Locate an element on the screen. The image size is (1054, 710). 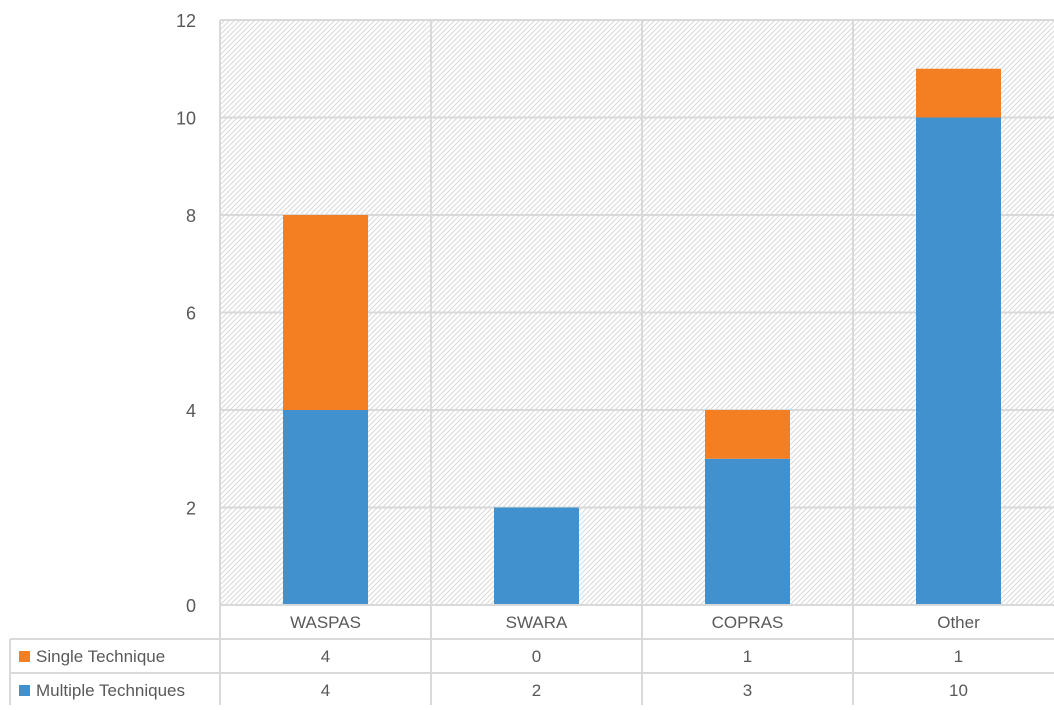
y-axis: 0 2 4 6 8 10 12 is located at coordinates (186, 313).